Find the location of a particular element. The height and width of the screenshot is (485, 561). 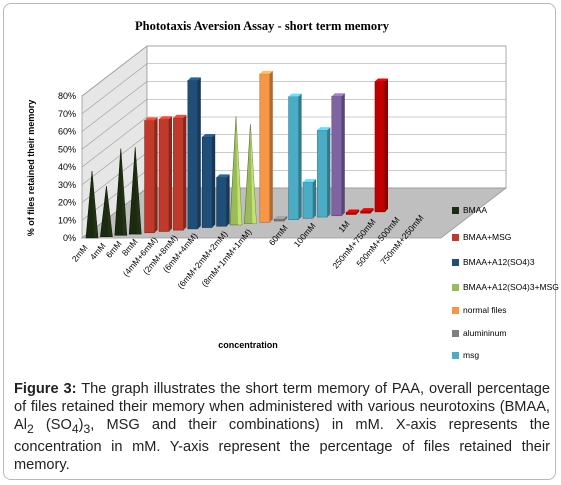

y-tick-label: 60% is located at coordinates (67, 132).